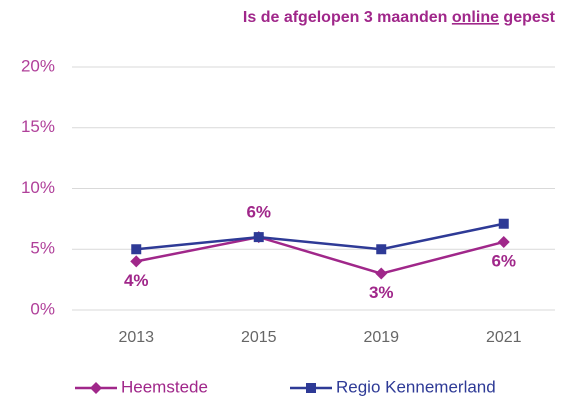  What do you see at coordinates (164, 386) in the screenshot?
I see `legend-label: Heemstede` at bounding box center [164, 386].